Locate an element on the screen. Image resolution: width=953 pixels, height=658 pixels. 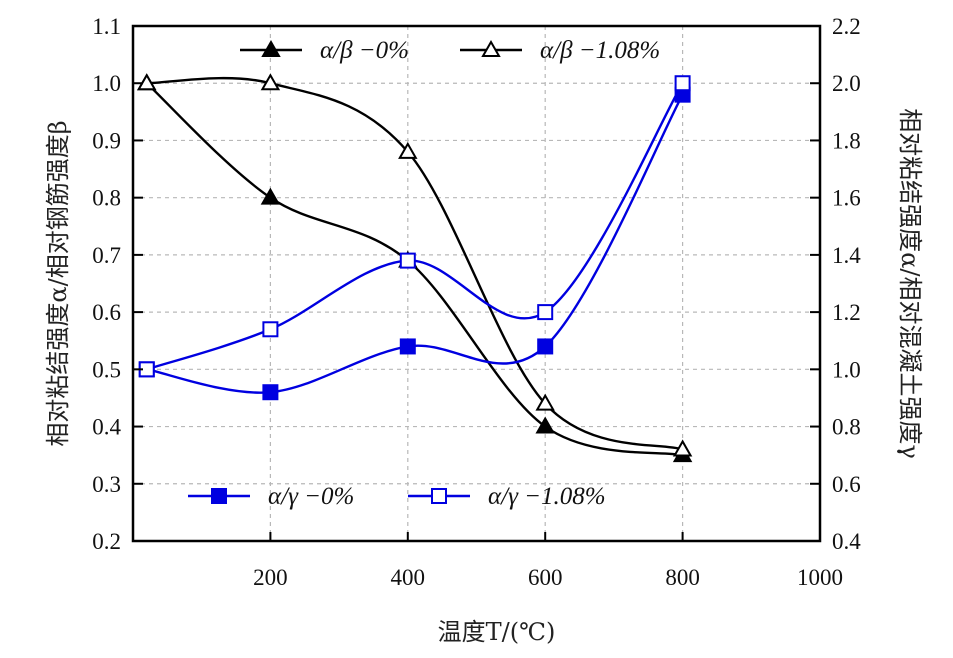
legend-entry: α/γ −0% is located at coordinates (271, 496).